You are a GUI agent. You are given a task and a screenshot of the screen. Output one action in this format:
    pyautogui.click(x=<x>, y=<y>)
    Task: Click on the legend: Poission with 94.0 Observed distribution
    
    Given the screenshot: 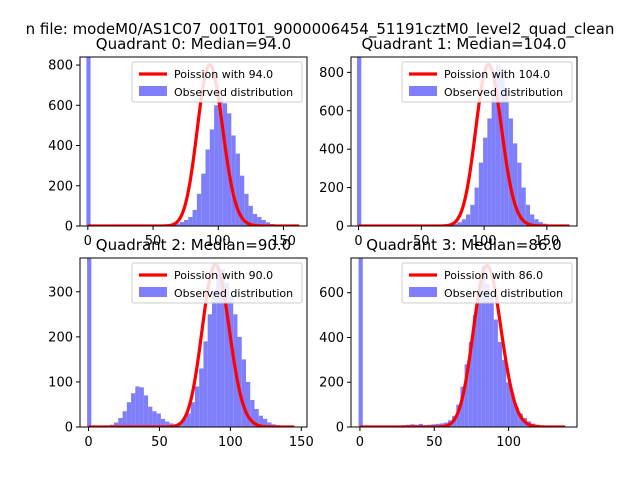 What is the action you would take?
    pyautogui.click(x=217, y=82)
    